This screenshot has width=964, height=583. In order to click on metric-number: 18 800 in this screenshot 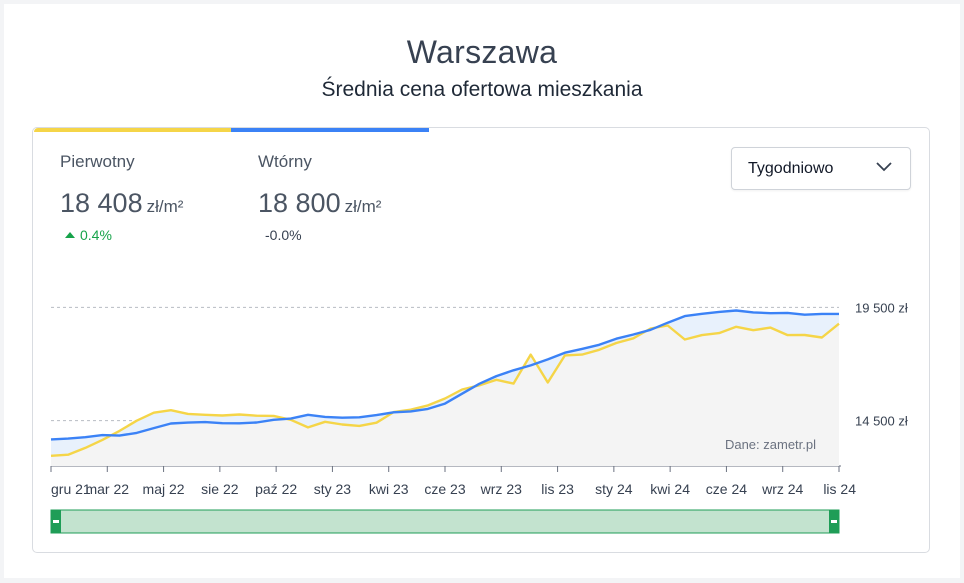, I will do `click(299, 203)`.